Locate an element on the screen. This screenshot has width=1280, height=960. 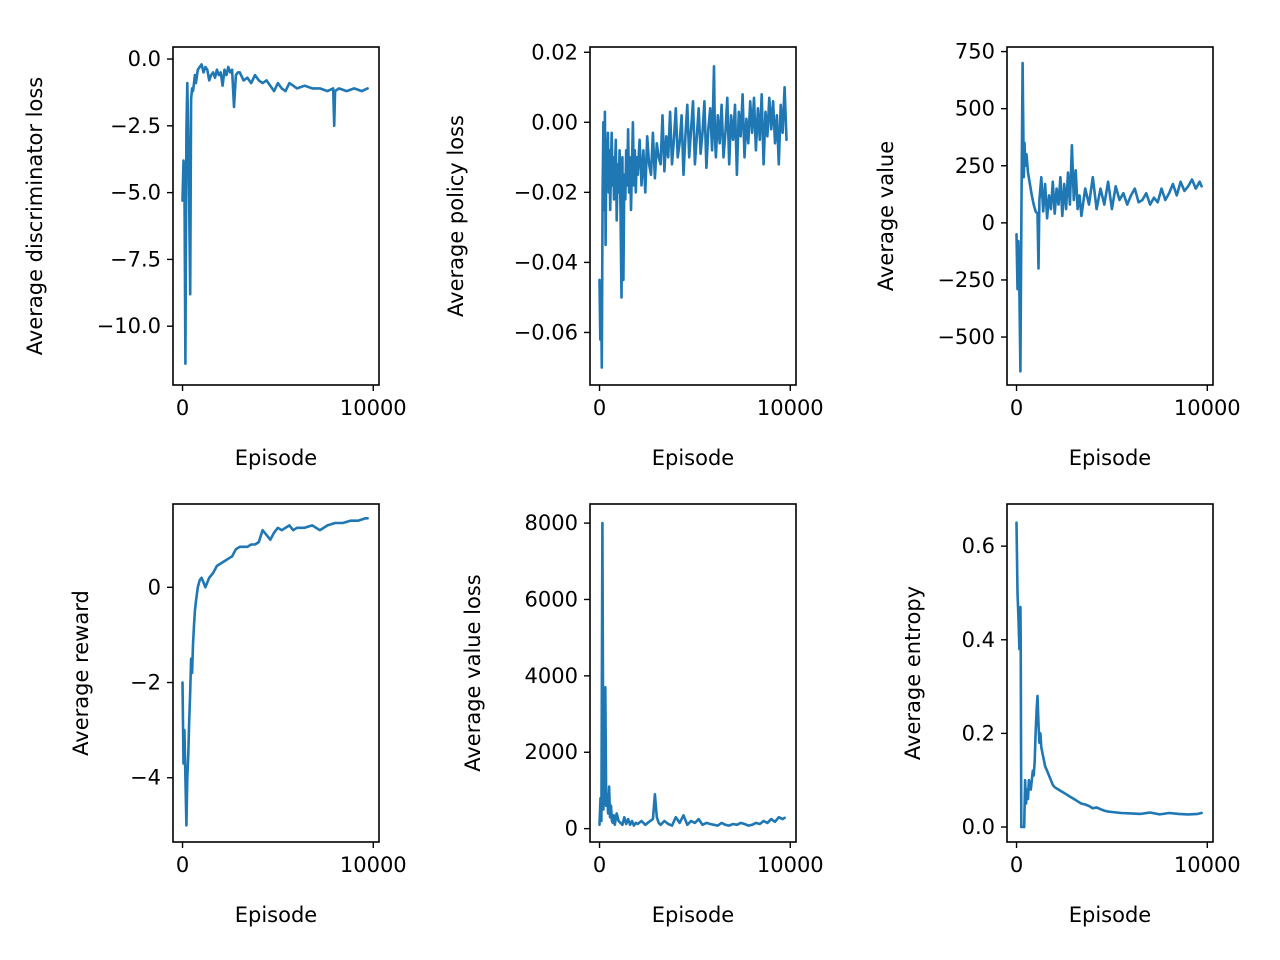
x-axis-label-4: Episode is located at coordinates (693, 915).